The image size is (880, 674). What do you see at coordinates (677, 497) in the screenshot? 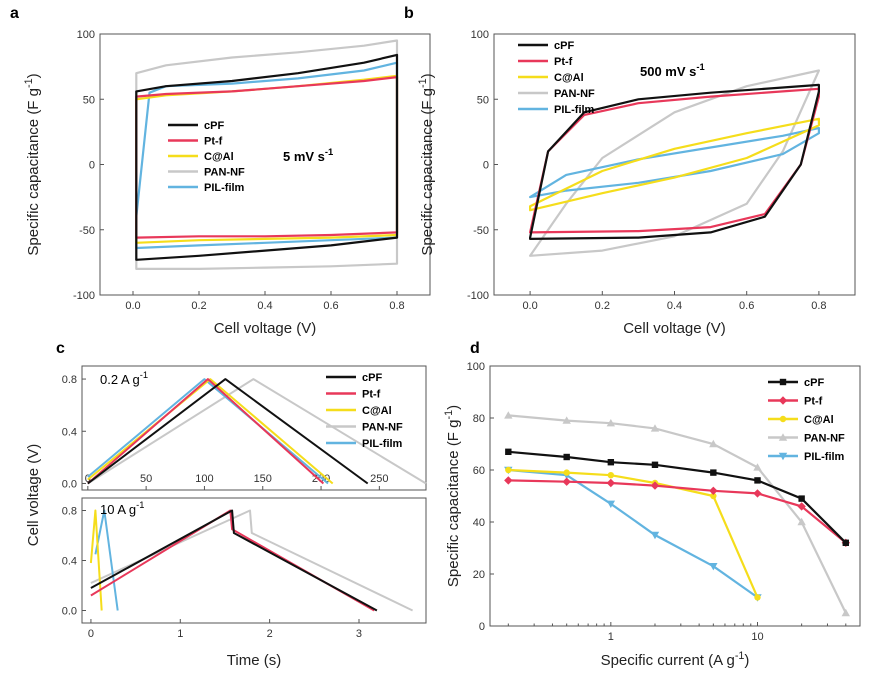
I see `rate-curve-cPF` at bounding box center [677, 497].